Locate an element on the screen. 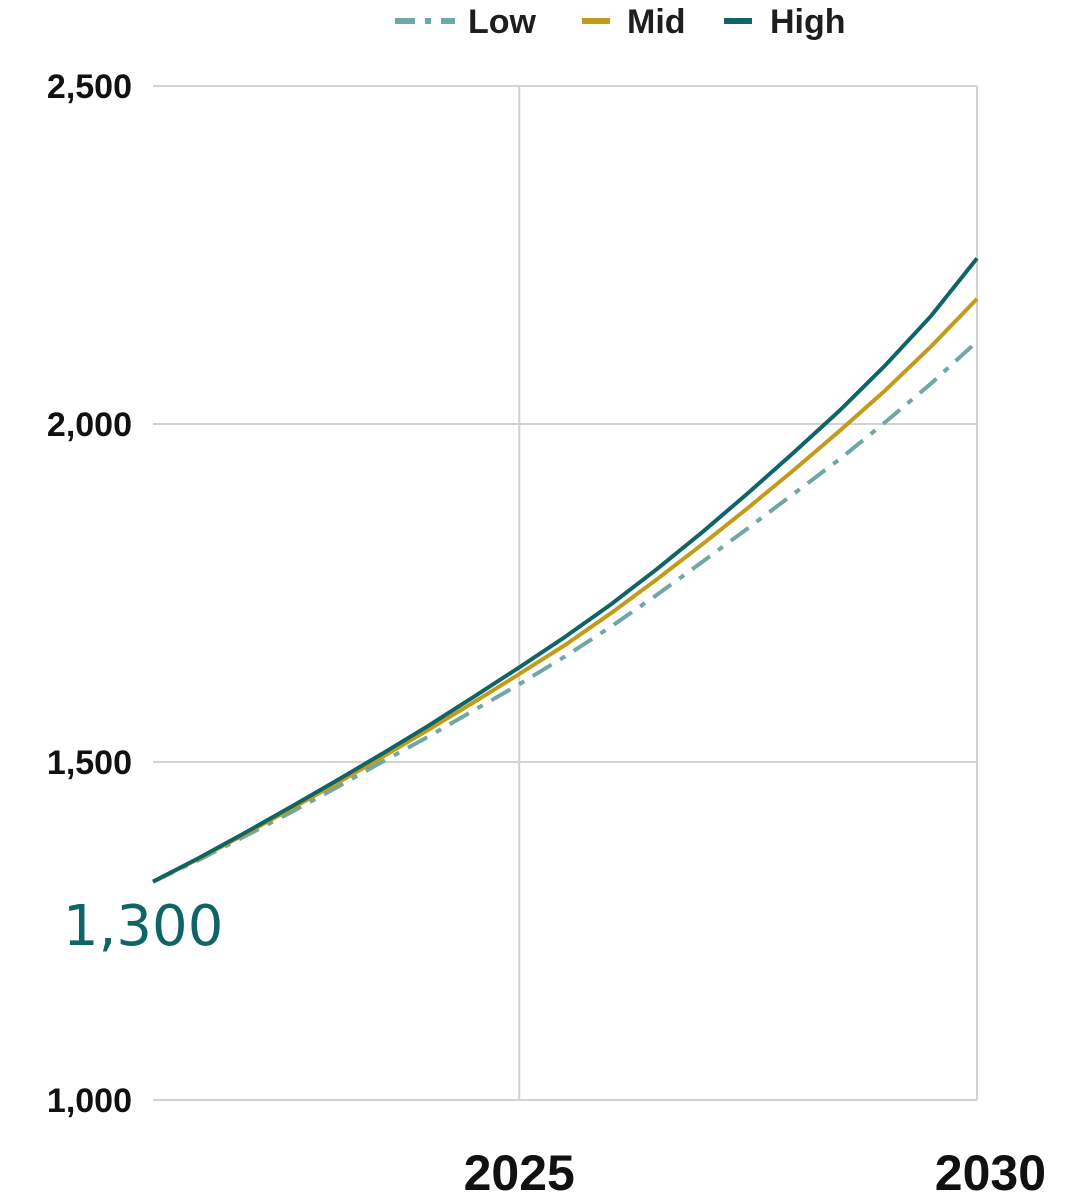  x-axis-ticks: 2025 2030 is located at coordinates (755, 1171).